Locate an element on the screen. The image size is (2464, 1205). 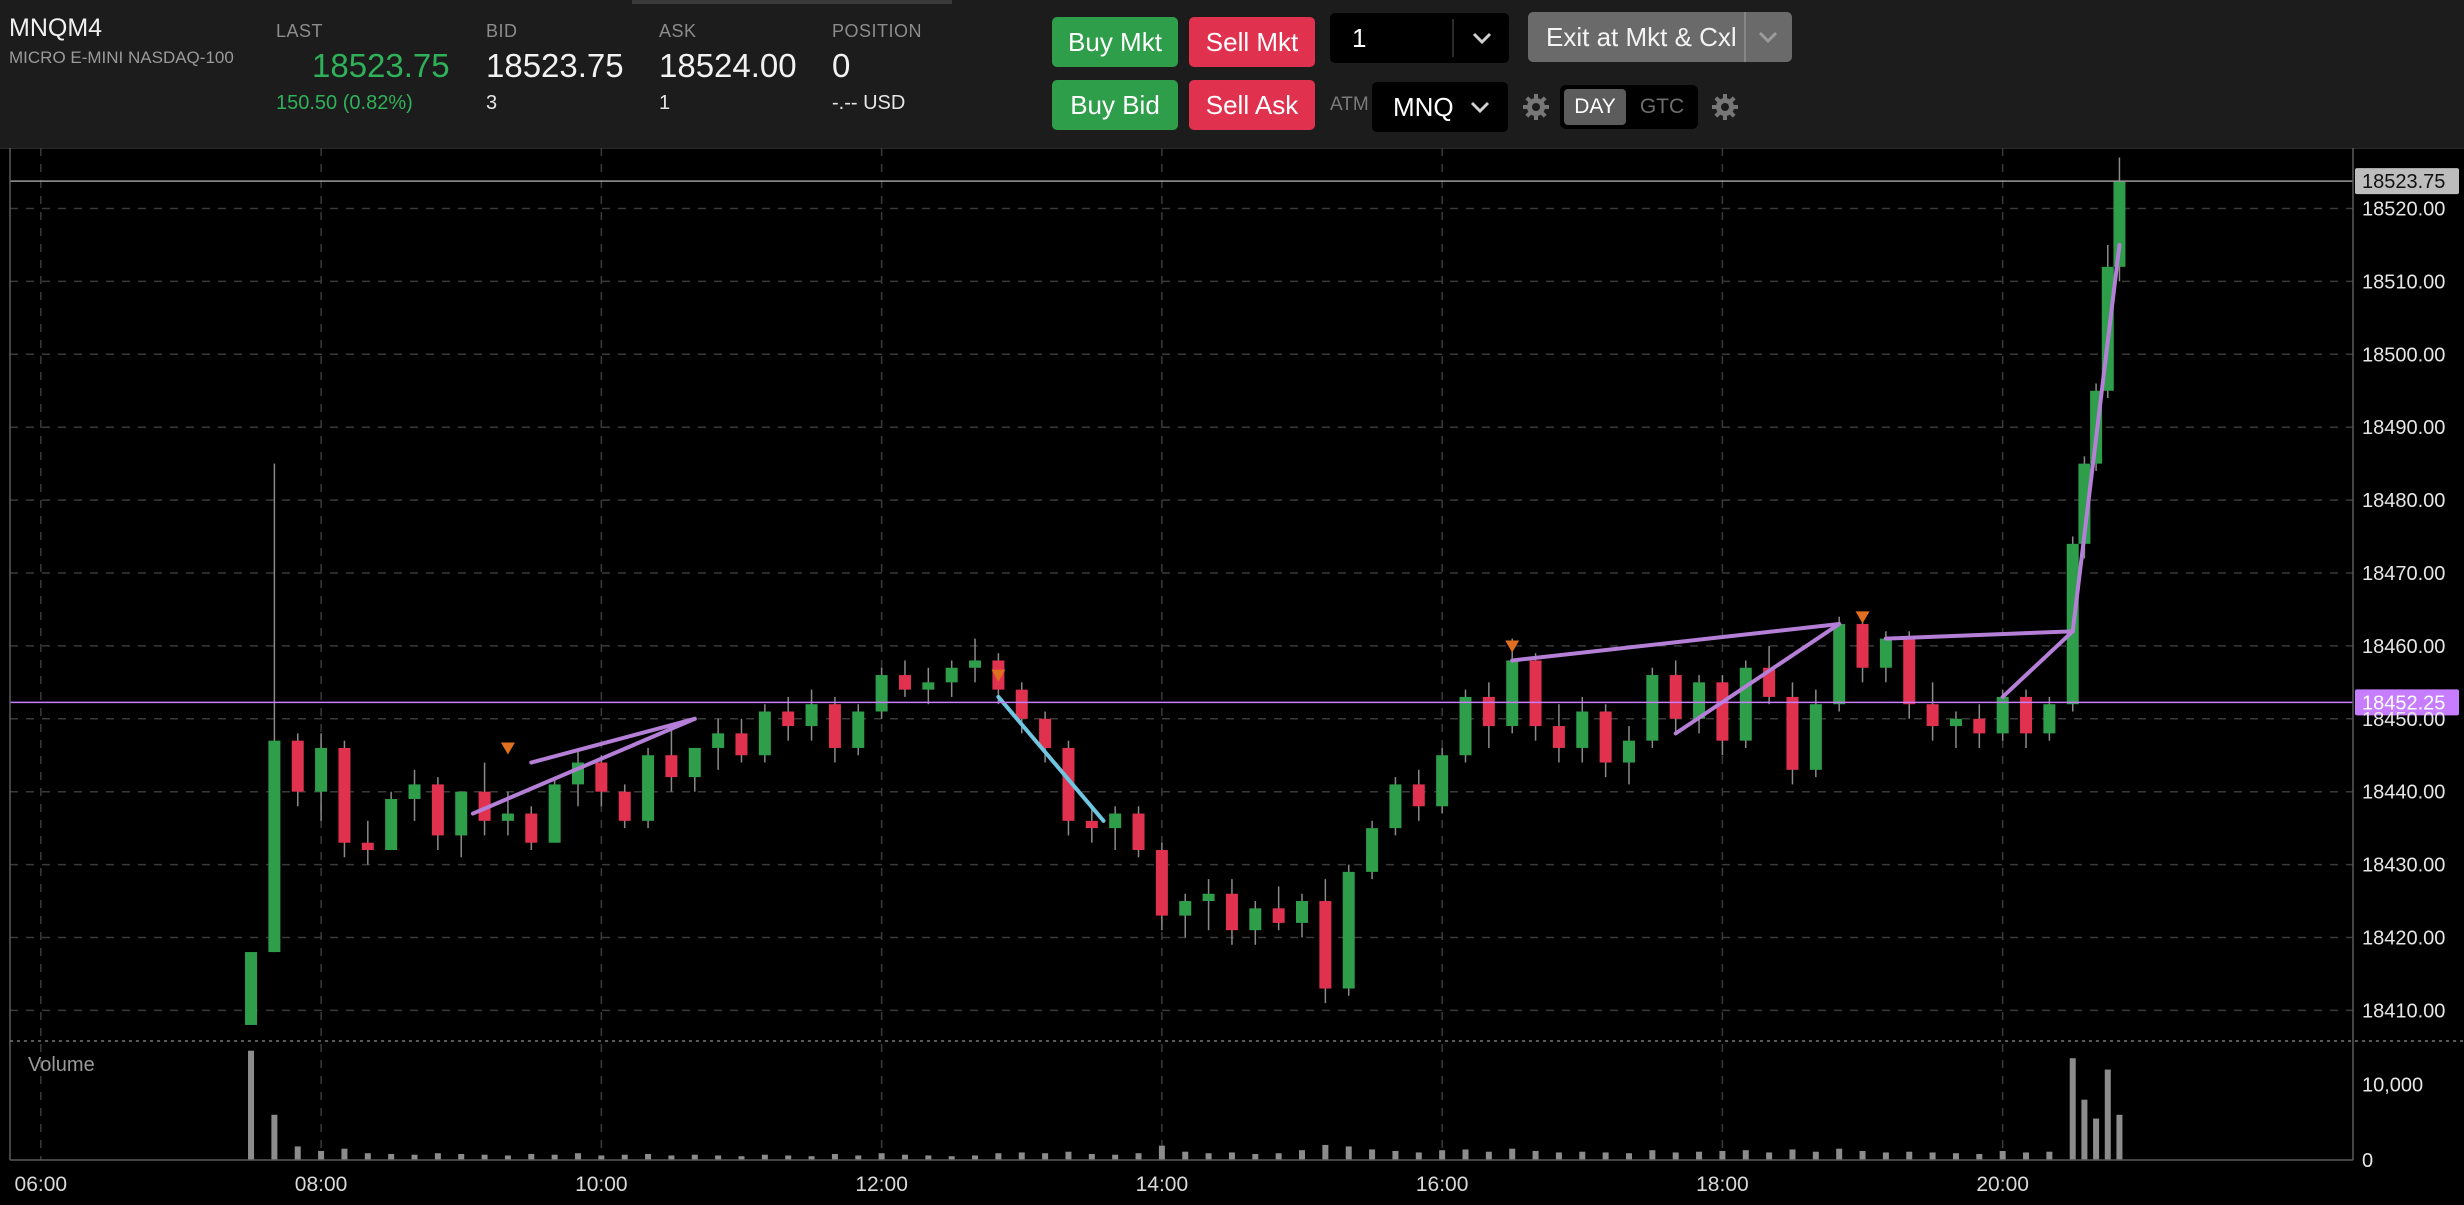
time-tick-label: 18:00 is located at coordinates (1722, 1184).